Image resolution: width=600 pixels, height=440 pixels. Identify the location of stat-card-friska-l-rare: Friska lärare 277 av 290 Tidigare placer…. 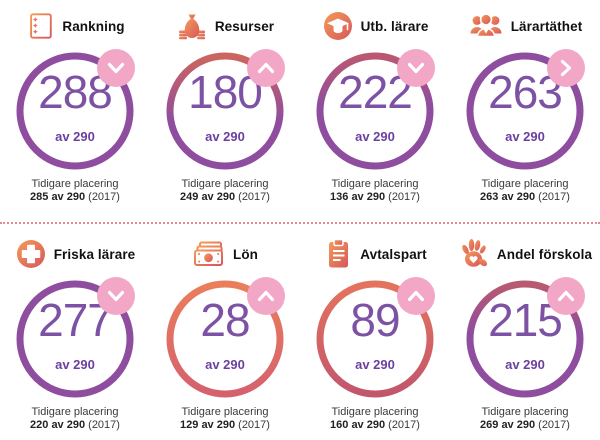
(75, 332).